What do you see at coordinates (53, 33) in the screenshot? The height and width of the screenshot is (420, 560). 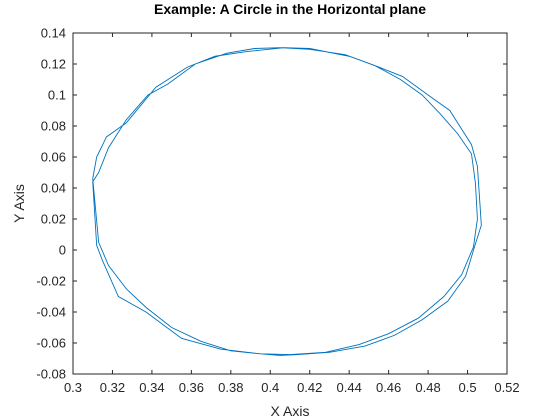 I see `y-tick-label: 0.14` at bounding box center [53, 33].